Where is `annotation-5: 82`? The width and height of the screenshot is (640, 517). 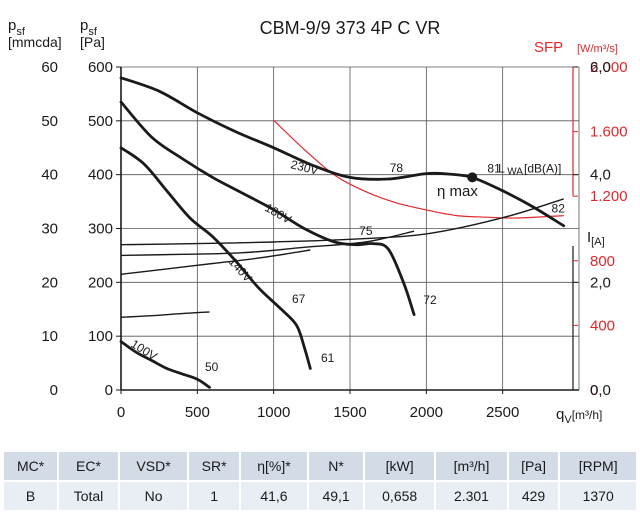 annotation-5: 82 is located at coordinates (559, 208).